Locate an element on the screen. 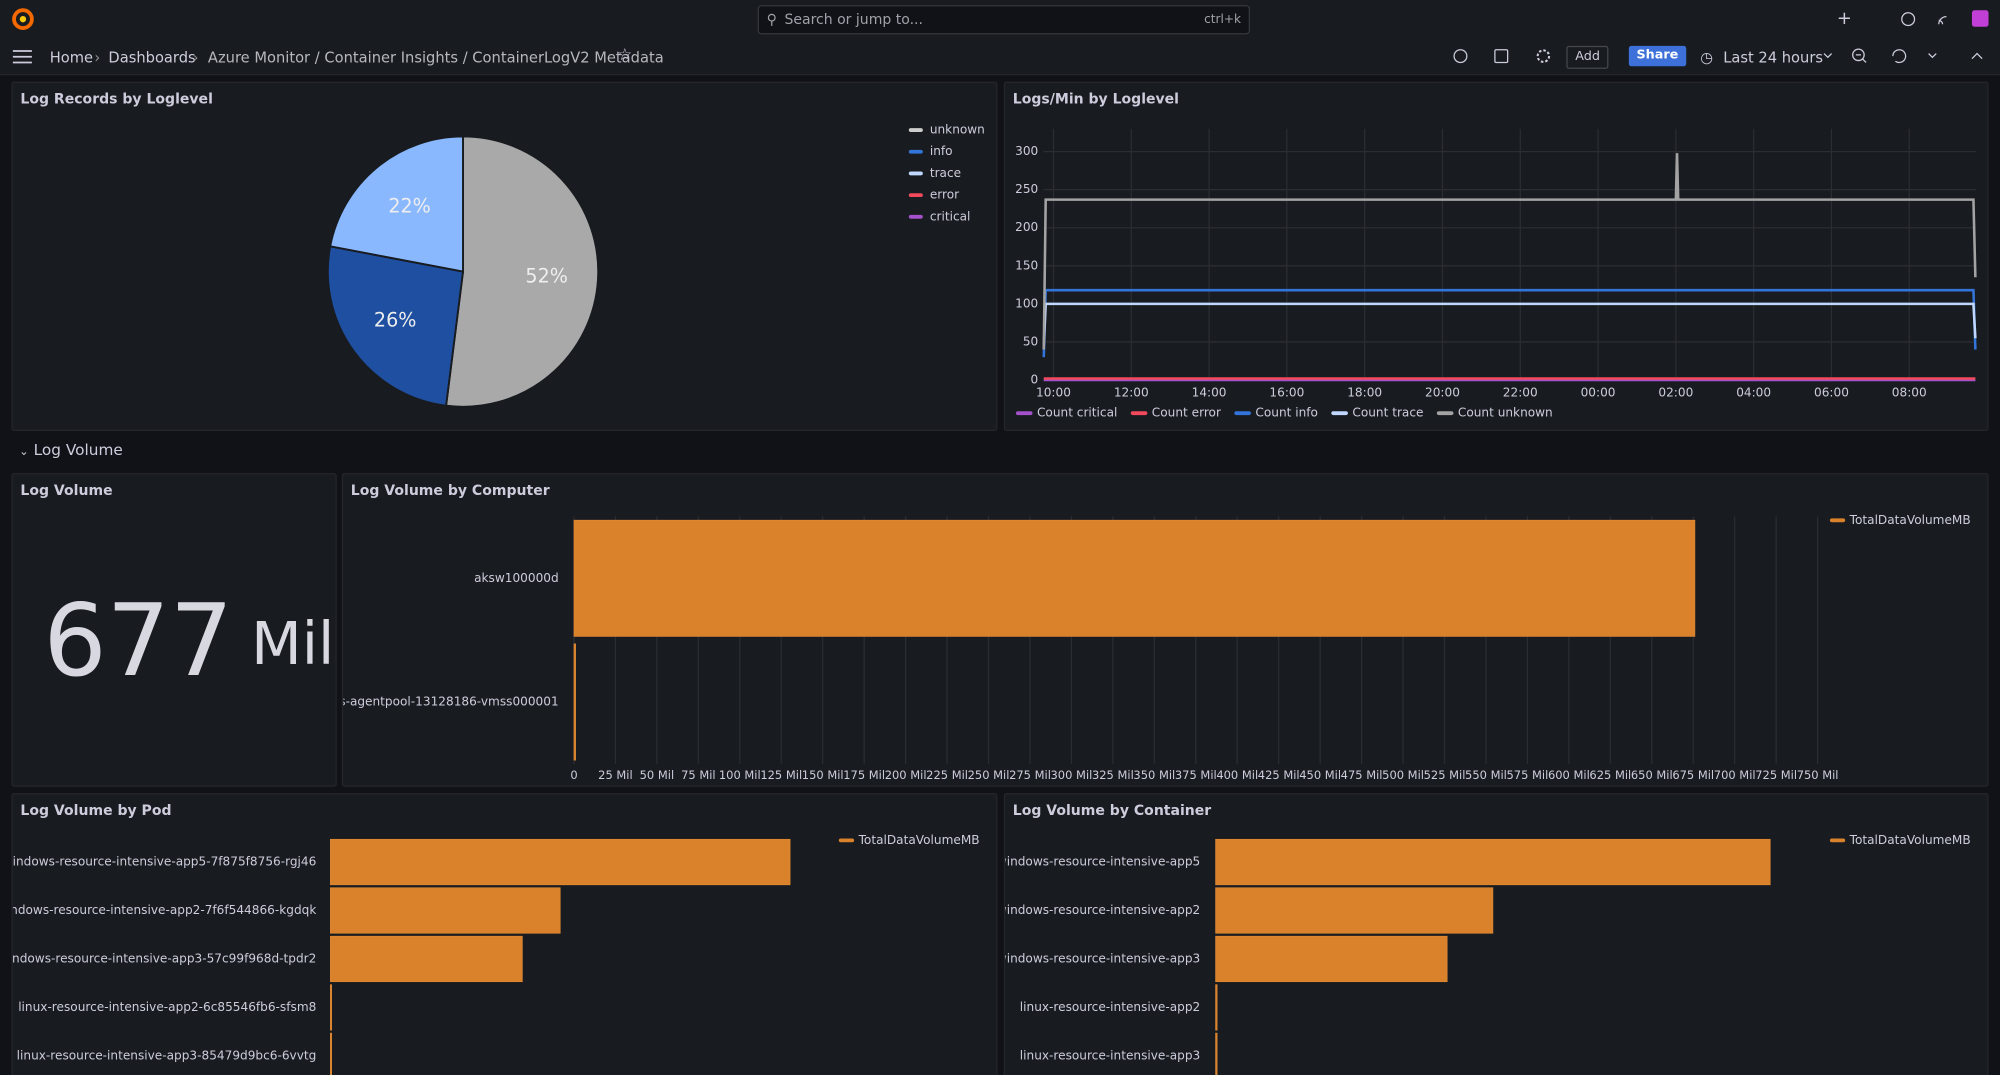  panel-title: Log Volume by Pod is located at coordinates (96, 810).